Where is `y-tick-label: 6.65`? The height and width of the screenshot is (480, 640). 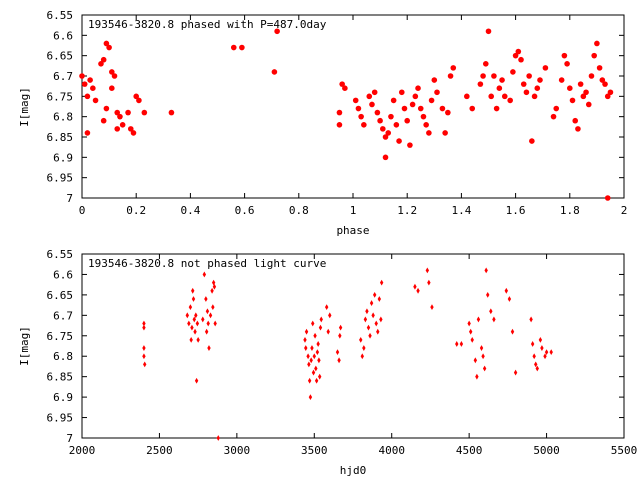
y-tick-label: 6.65 is located at coordinates (60, 295).